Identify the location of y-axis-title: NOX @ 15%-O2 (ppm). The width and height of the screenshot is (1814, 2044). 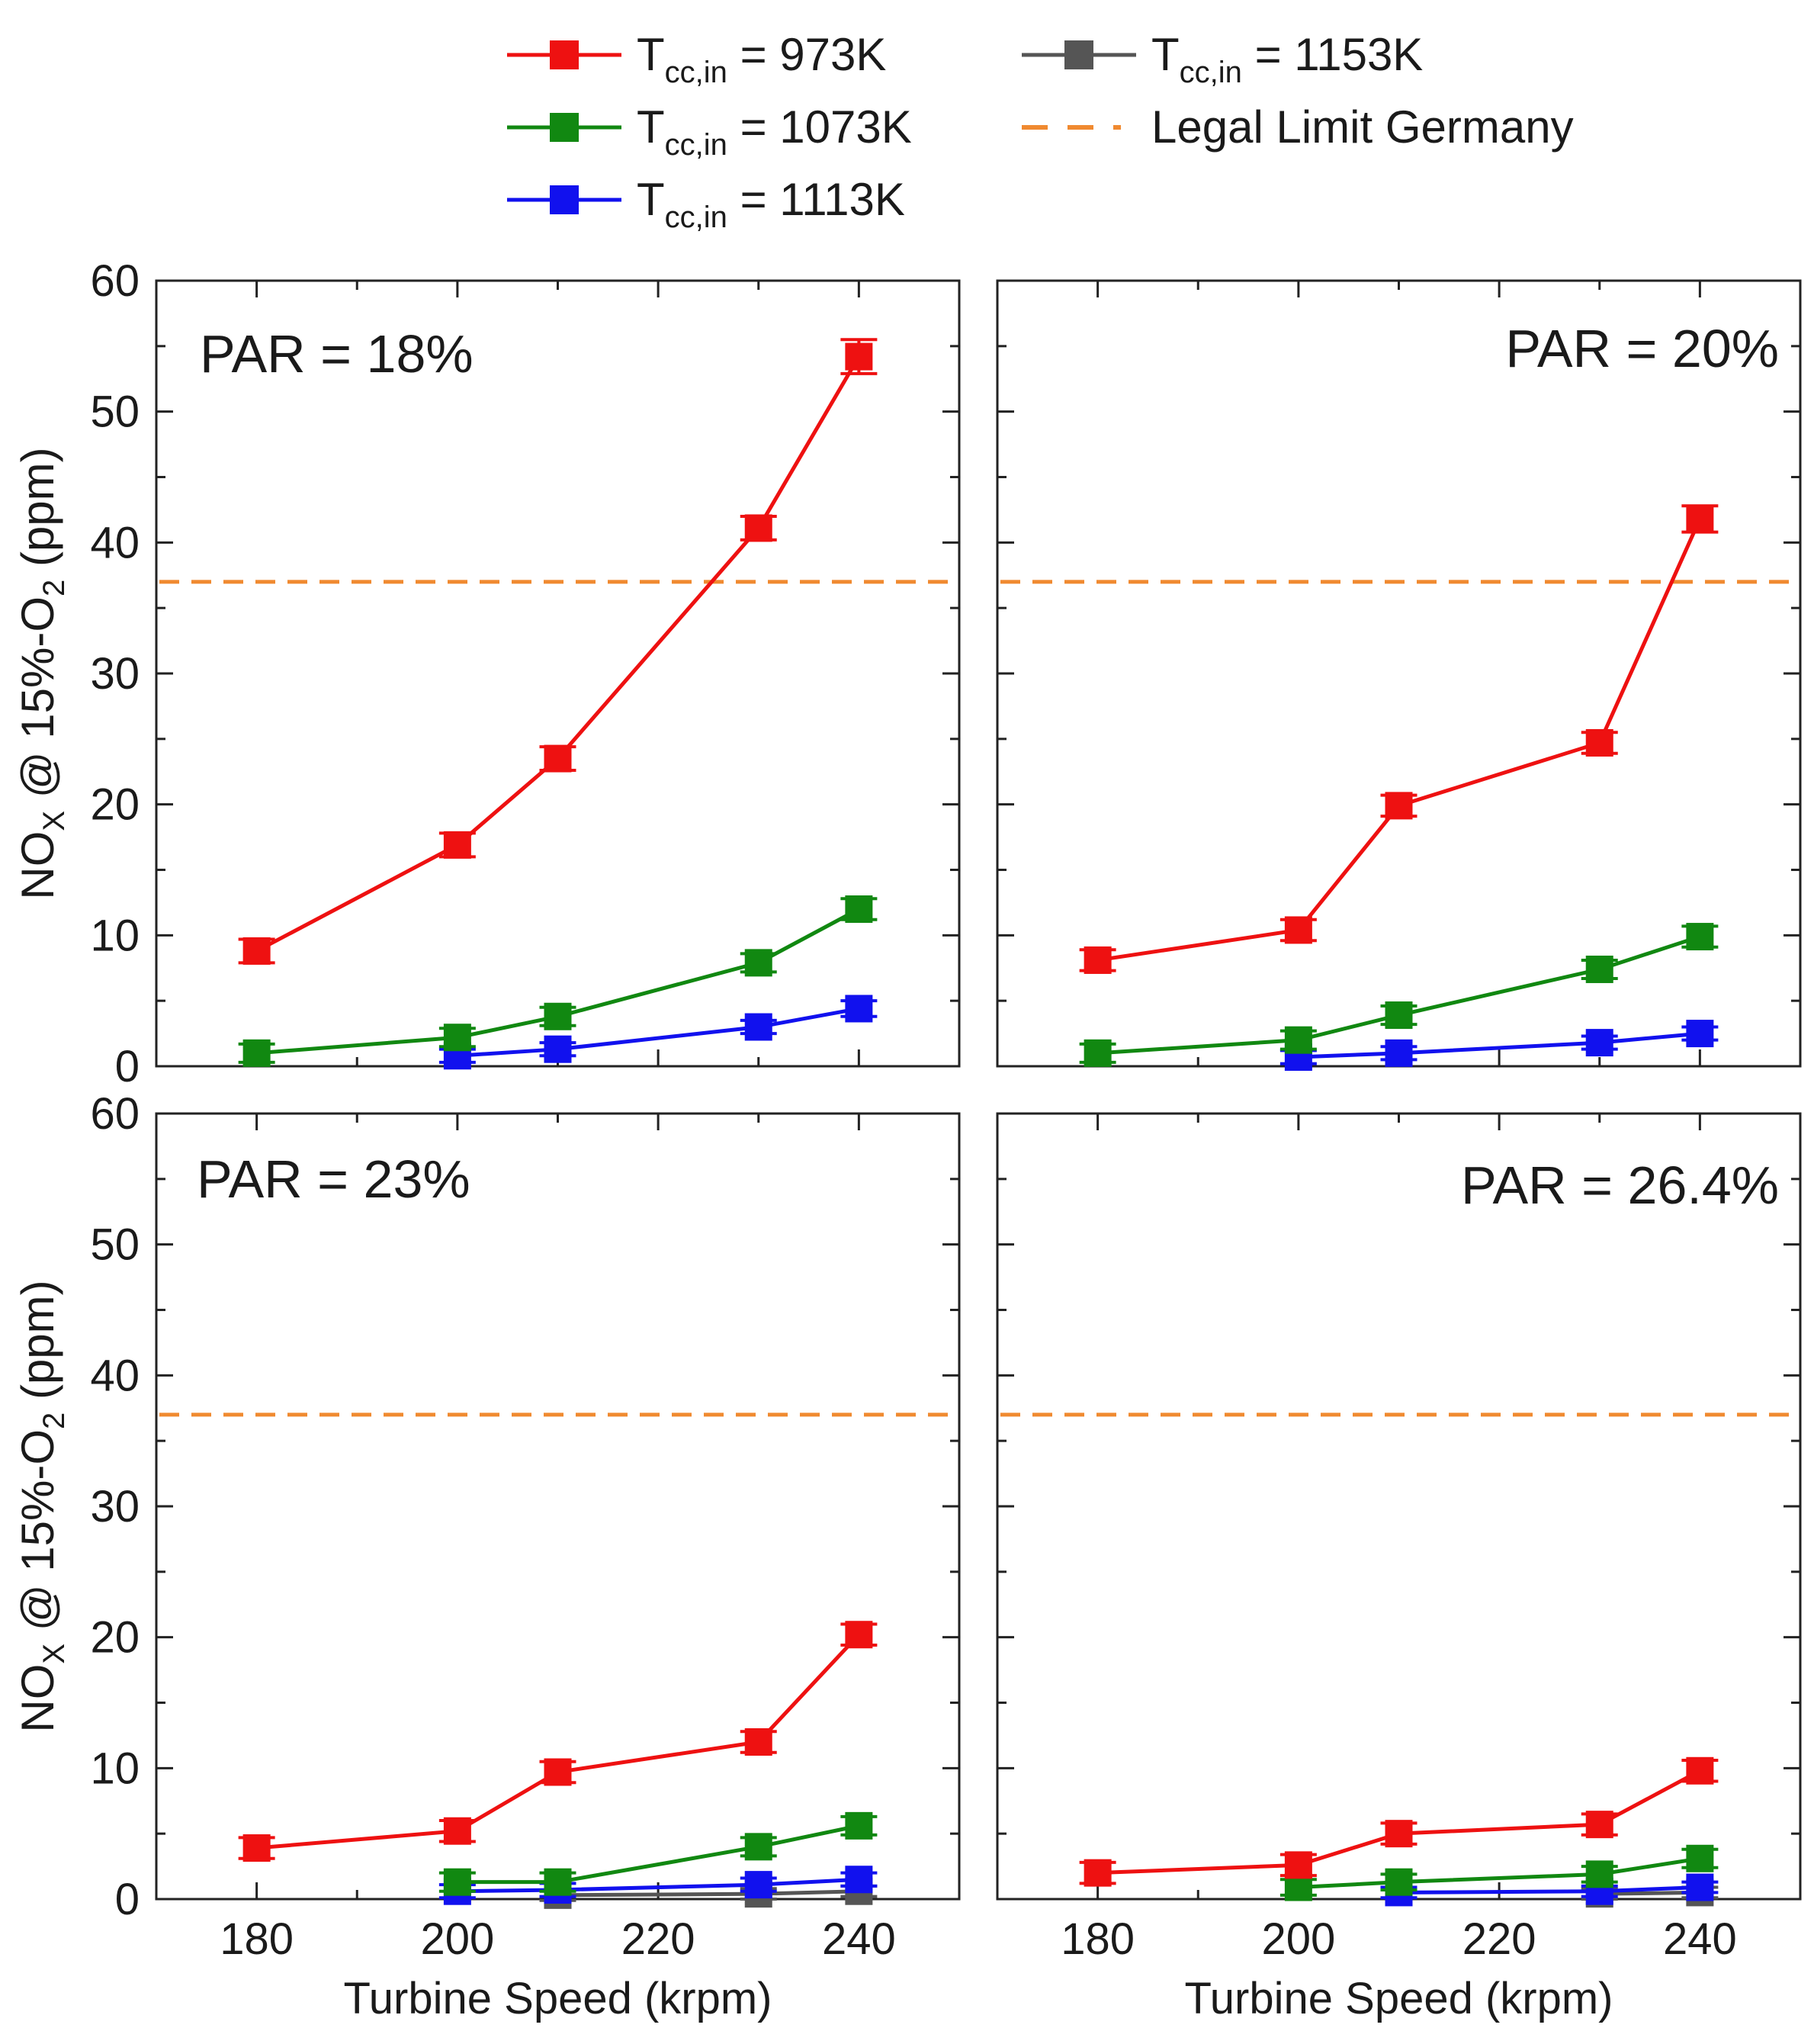
(41, 673).